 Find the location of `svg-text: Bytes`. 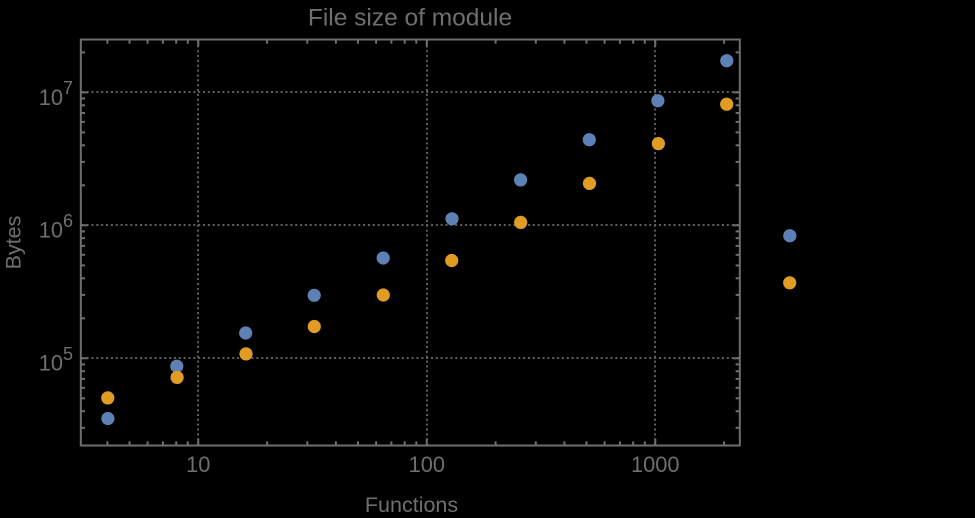

svg-text: Bytes is located at coordinates (14, 243).